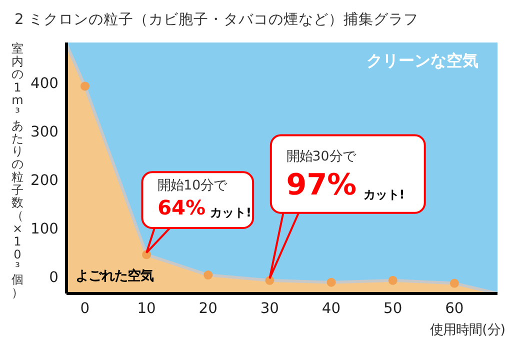 The image size is (522, 349). I want to click on x-tick-label: 30, so click(270, 308).